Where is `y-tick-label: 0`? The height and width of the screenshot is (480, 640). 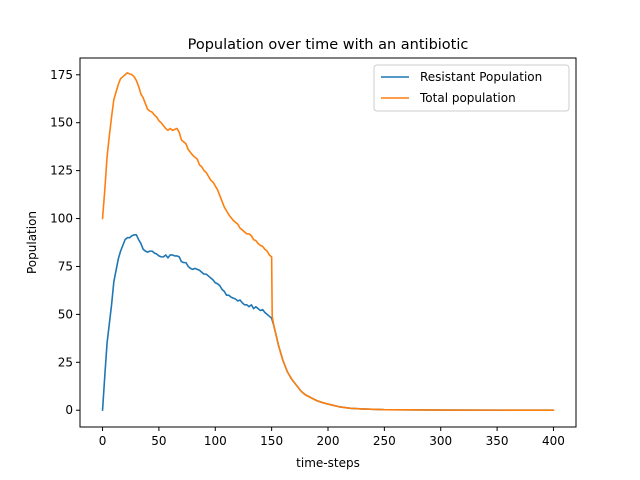 y-tick-label: 0 is located at coordinates (69, 410).